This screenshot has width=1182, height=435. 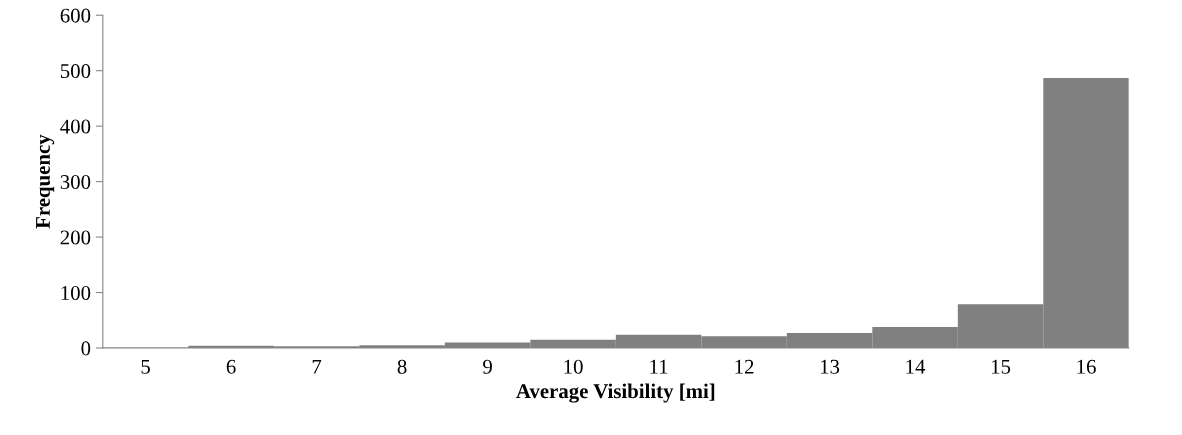 I want to click on x-tick-label: 8, so click(x=402, y=366).